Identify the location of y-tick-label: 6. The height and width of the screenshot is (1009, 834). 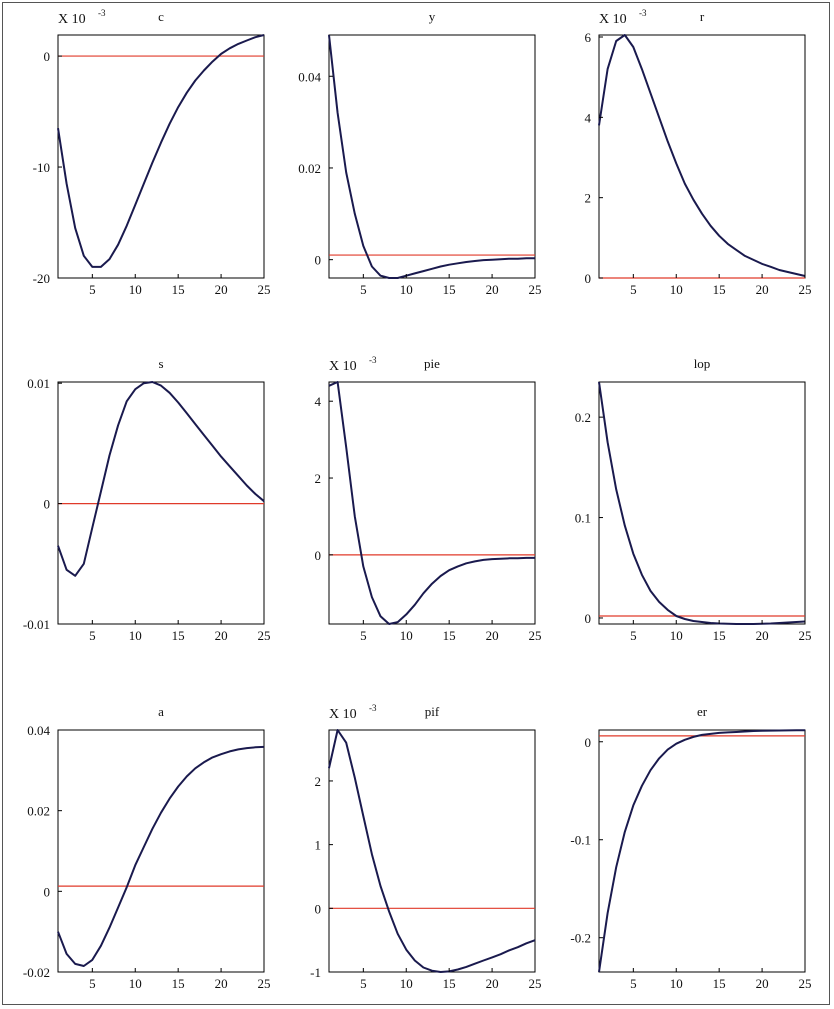
(588, 37).